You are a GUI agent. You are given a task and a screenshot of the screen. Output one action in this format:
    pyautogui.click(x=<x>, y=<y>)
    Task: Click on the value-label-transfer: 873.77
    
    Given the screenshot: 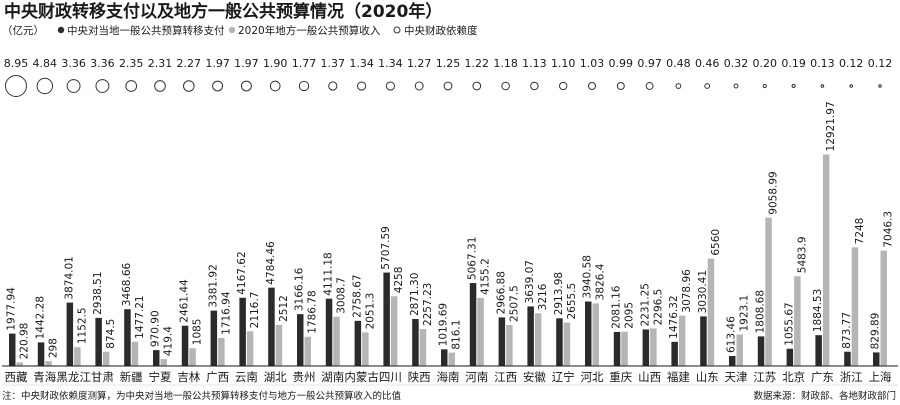 What is the action you would take?
    pyautogui.click(x=847, y=330)
    